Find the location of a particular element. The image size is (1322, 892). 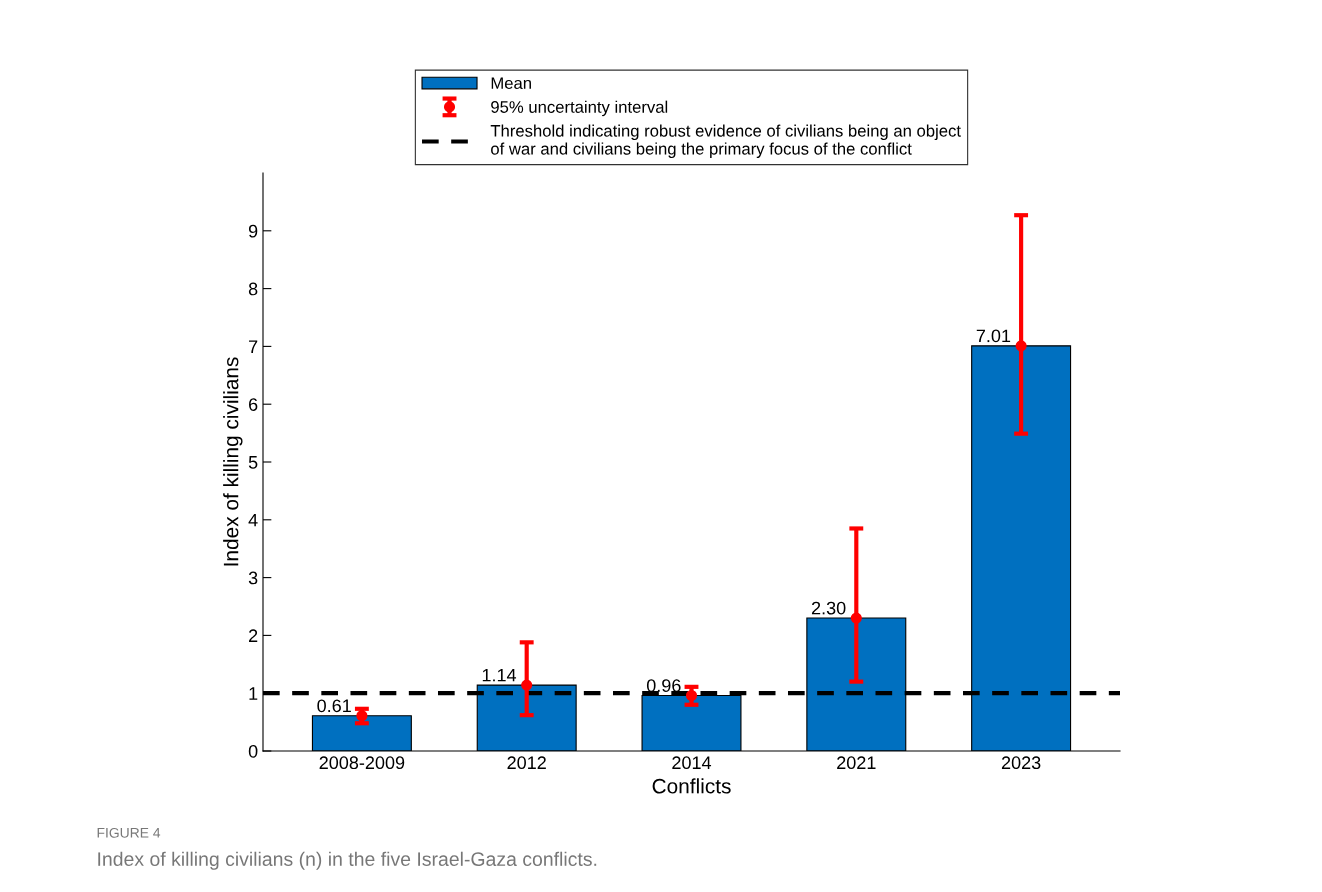

y-tick-label: 8 is located at coordinates (253, 289).